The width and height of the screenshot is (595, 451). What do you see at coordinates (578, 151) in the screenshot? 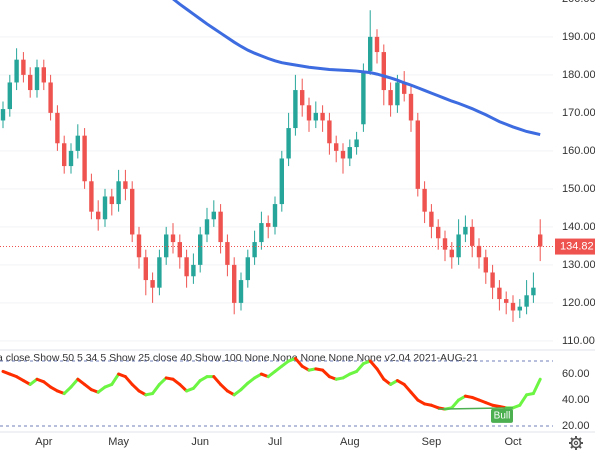
I see `y-tick-label: 160.00` at bounding box center [578, 151].